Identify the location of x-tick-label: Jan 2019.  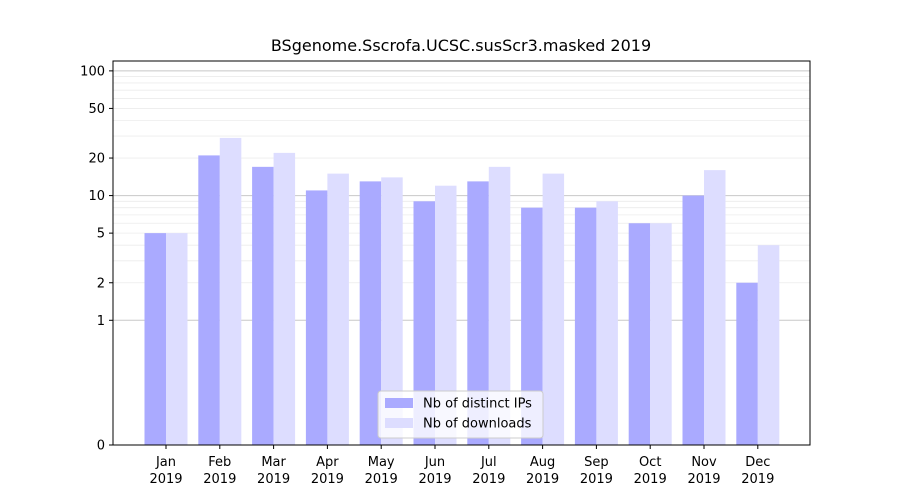
(165, 471).